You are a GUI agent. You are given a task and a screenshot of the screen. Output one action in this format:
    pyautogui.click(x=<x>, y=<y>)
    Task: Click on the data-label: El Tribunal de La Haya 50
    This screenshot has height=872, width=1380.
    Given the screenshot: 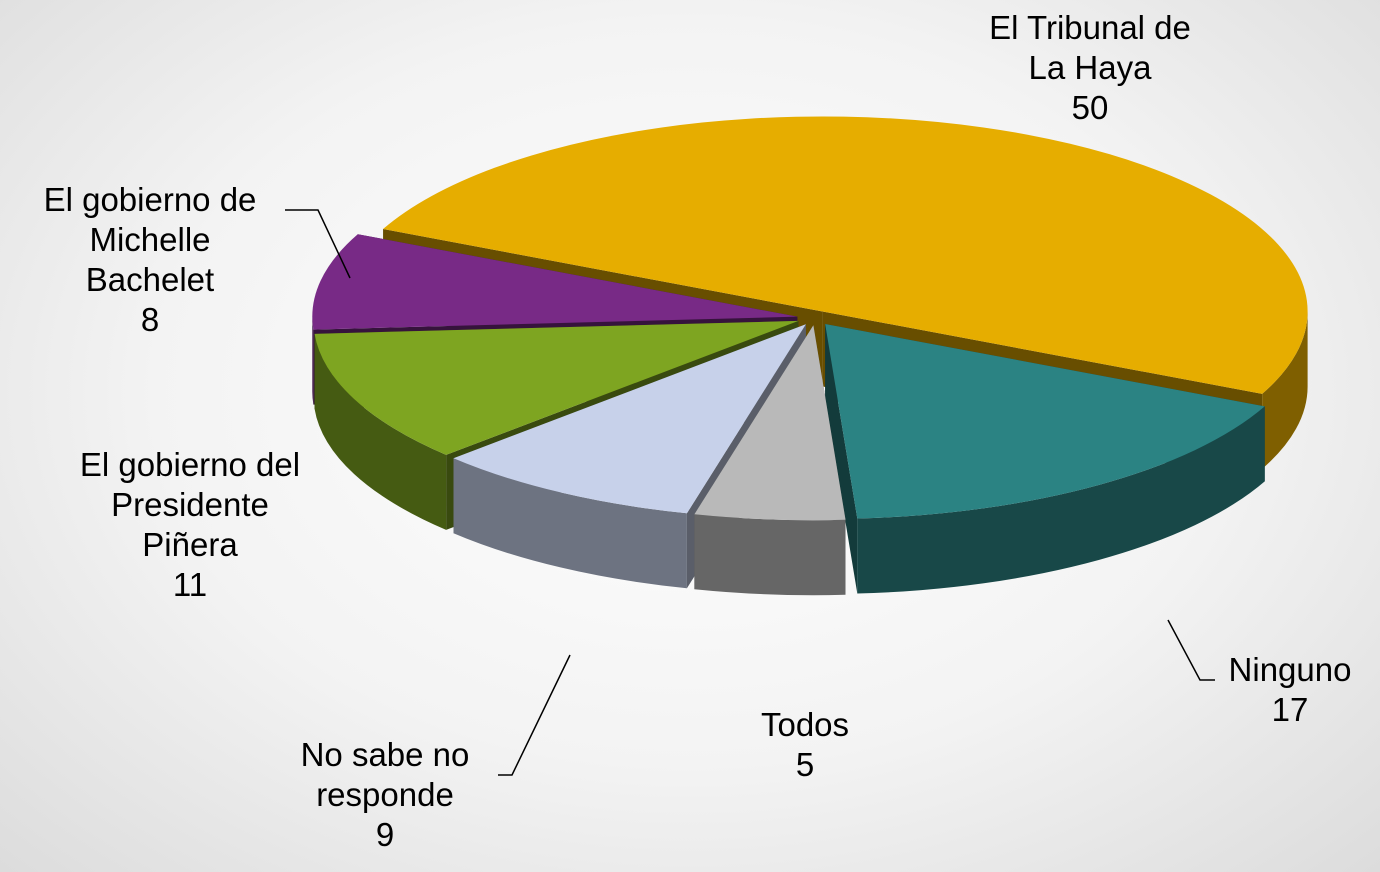 What is the action you would take?
    pyautogui.click(x=1090, y=68)
    